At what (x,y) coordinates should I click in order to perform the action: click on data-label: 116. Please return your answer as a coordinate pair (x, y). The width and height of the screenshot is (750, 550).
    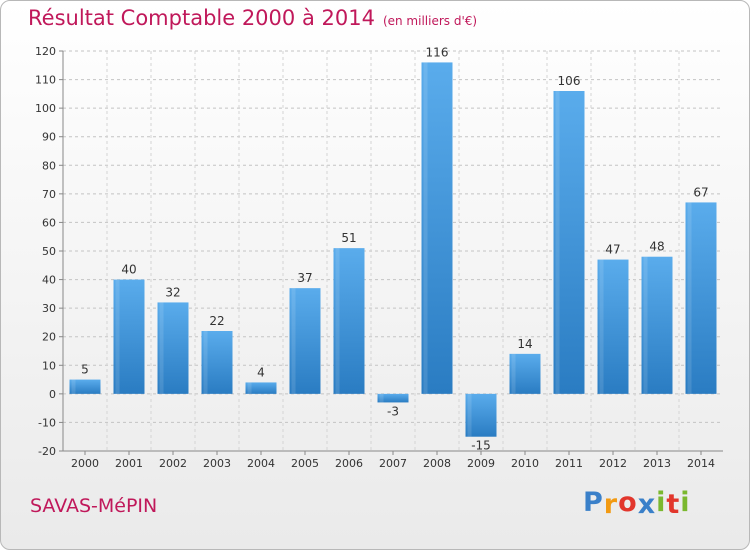
    Looking at the image, I should click on (437, 52).